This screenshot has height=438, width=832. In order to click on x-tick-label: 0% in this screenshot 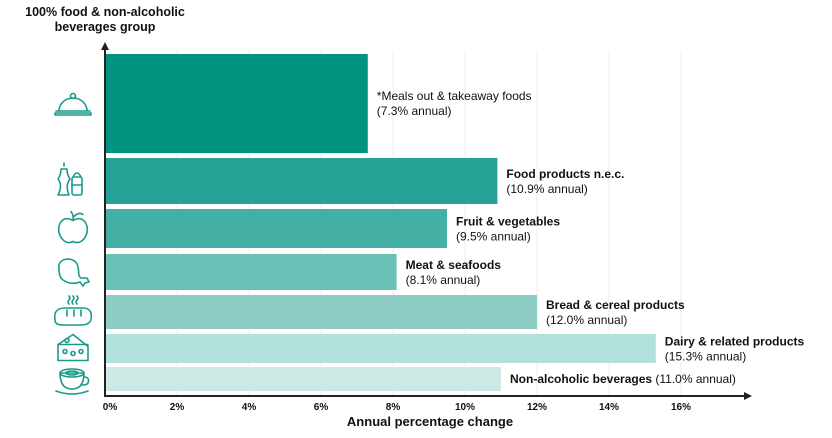, I will do `click(110, 407)`.